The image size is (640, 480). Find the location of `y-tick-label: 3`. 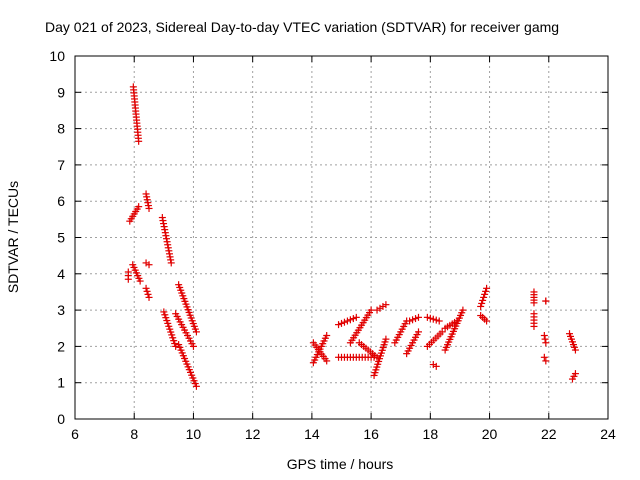

y-tick-label: 3 is located at coordinates (61, 310).